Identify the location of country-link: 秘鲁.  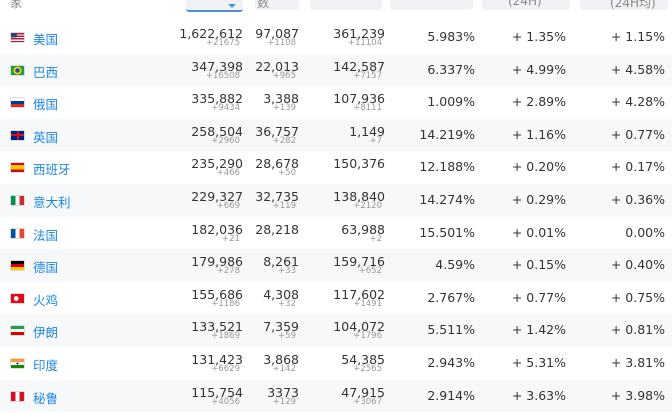
(46, 398).